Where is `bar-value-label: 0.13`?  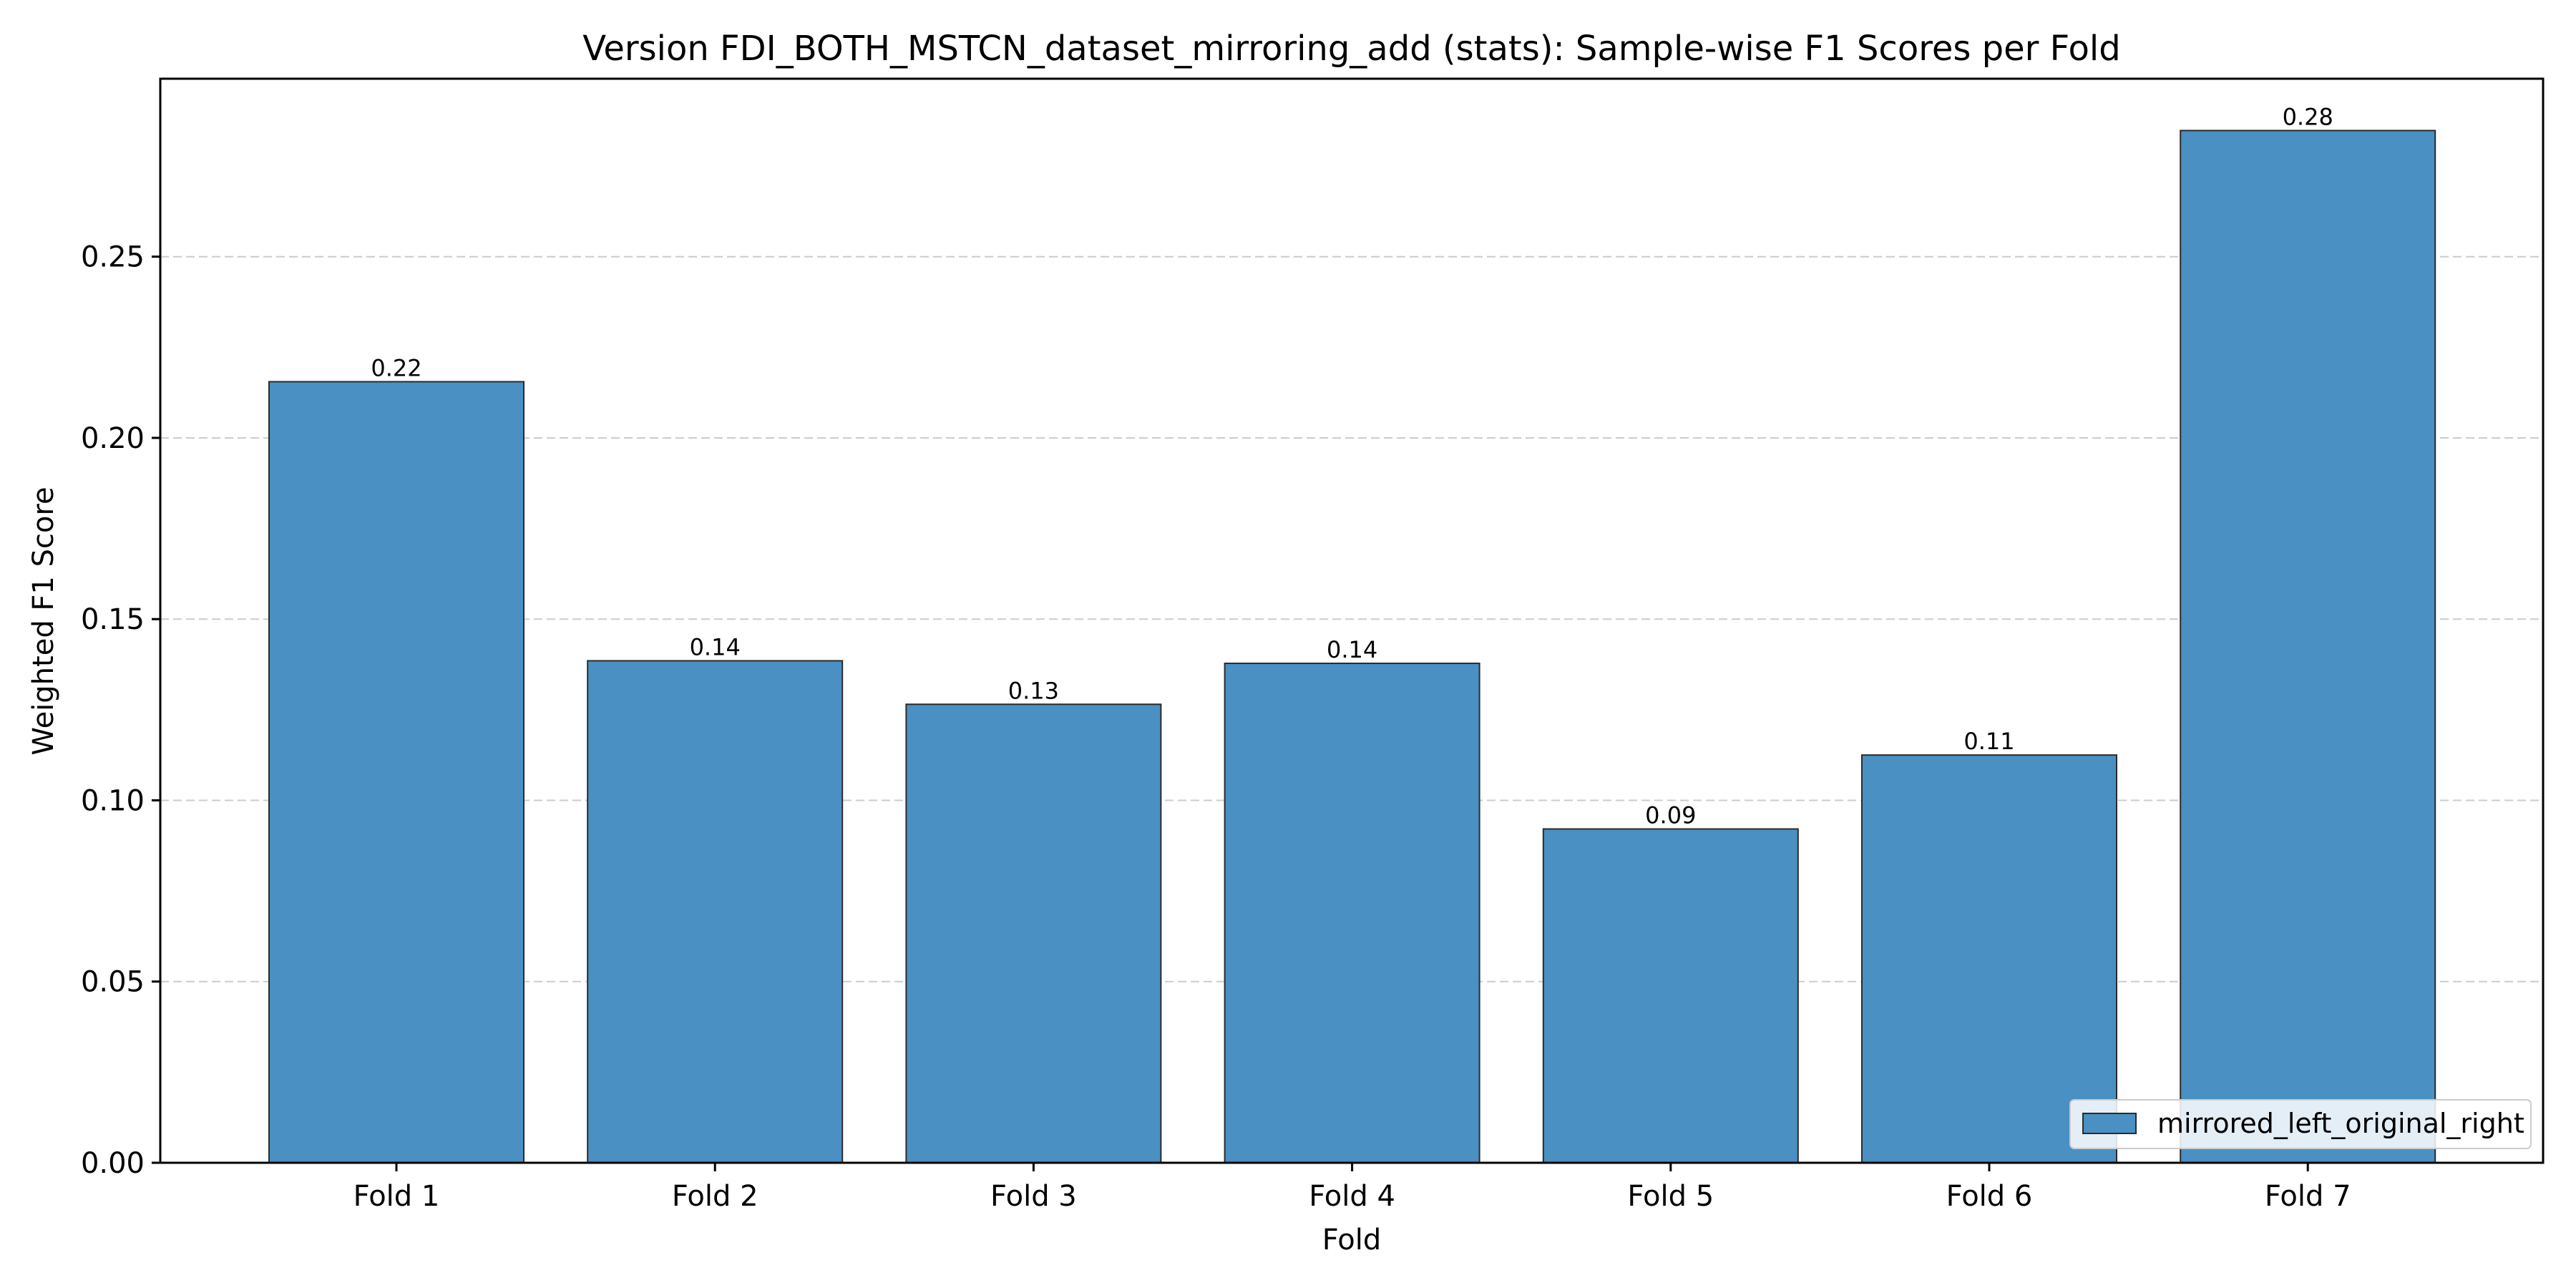 bar-value-label: 0.13 is located at coordinates (1033, 690).